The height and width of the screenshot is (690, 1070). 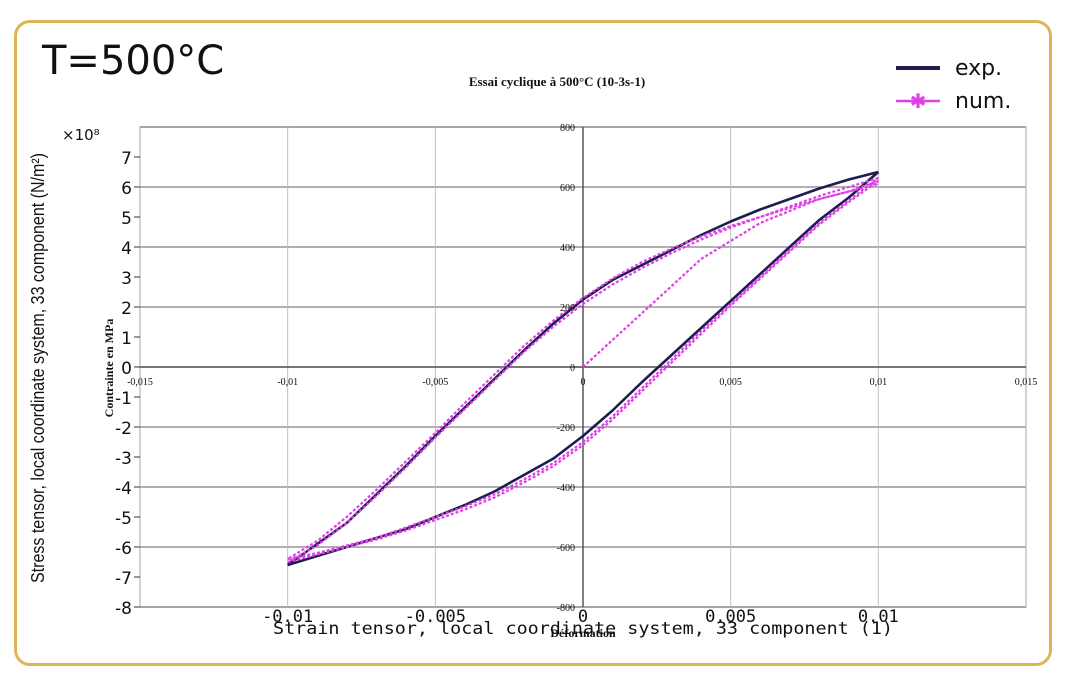 What do you see at coordinates (123, 519) in the screenshot?
I see `y-tick-label: -5` at bounding box center [123, 519].